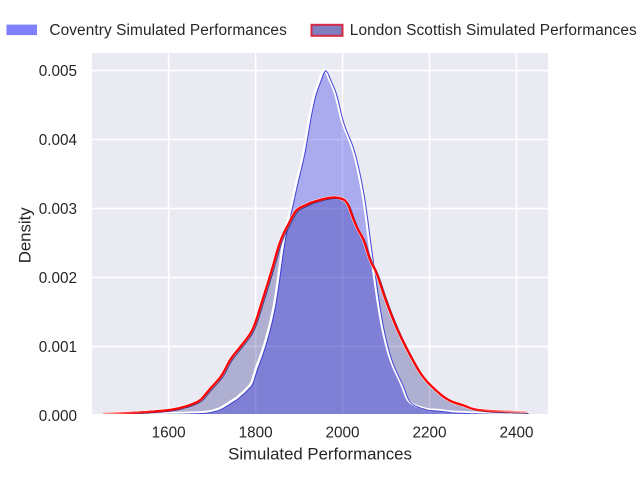 The image size is (640, 480). I want to click on svg-text: Simulated Performances, so click(320, 453).